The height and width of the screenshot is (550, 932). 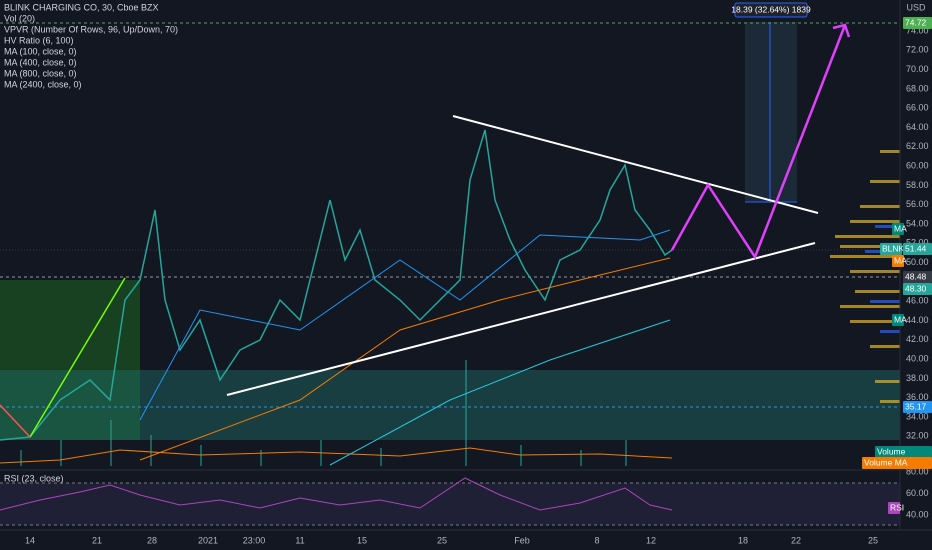 What do you see at coordinates (30, 540) in the screenshot?
I see `time-tick: 14` at bounding box center [30, 540].